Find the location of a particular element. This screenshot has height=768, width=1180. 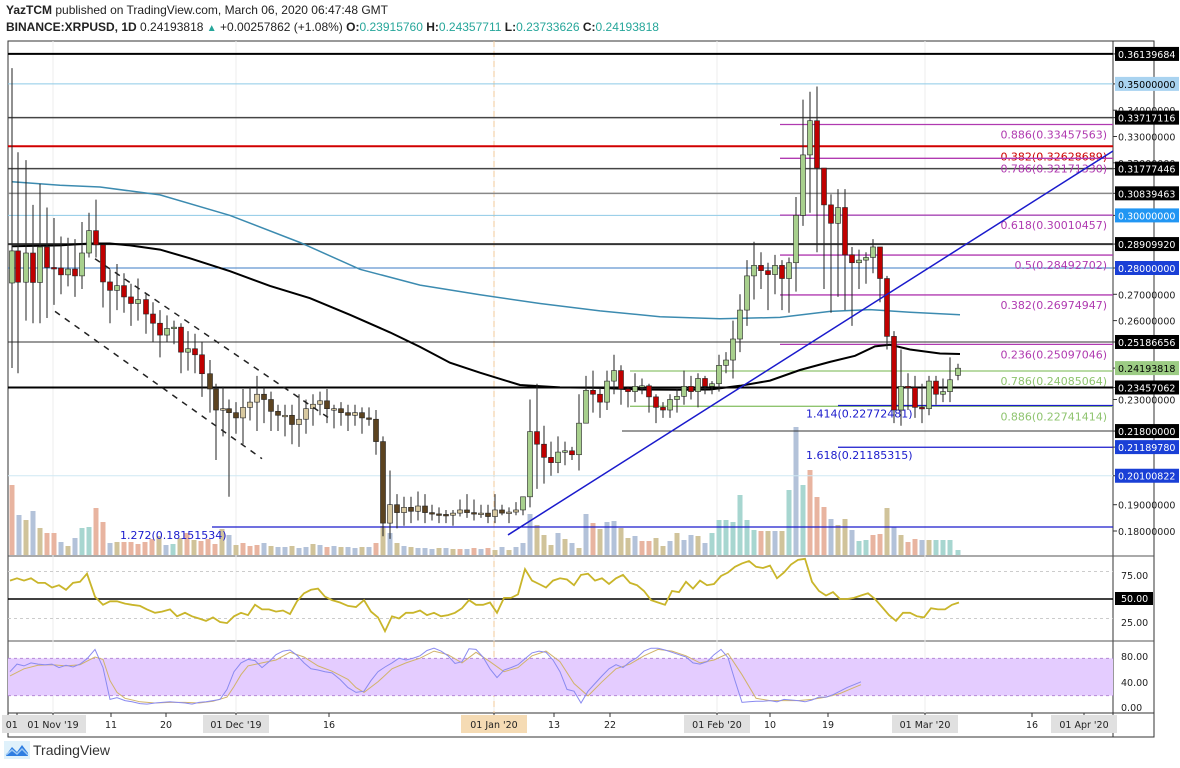

price-change: +0.00257862 (+1.08%) is located at coordinates (281, 27).